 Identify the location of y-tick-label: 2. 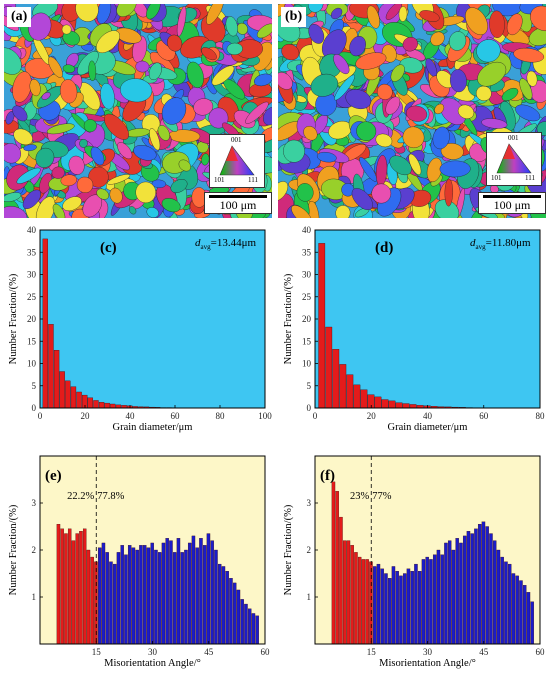
(309, 550).